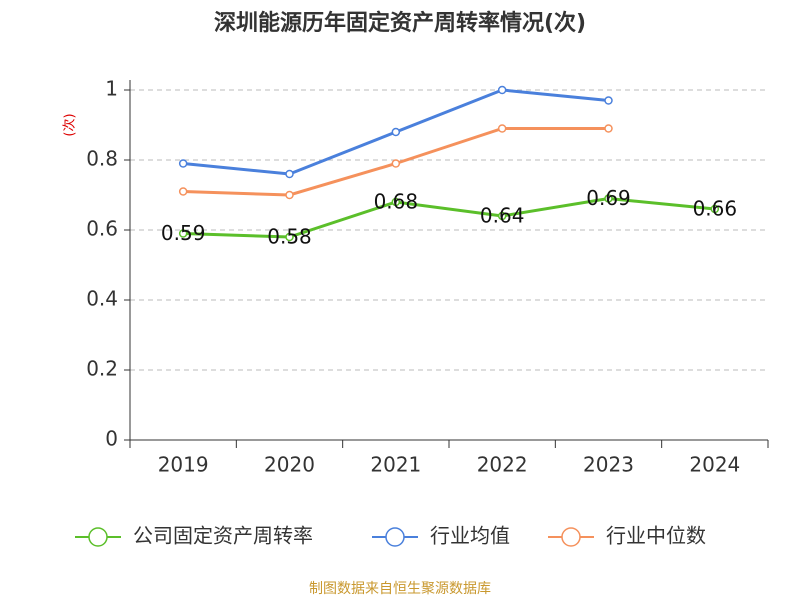 This screenshot has height=600, width=800. Describe the element at coordinates (470, 536) in the screenshot. I see `legend-label: 行业均值` at that location.